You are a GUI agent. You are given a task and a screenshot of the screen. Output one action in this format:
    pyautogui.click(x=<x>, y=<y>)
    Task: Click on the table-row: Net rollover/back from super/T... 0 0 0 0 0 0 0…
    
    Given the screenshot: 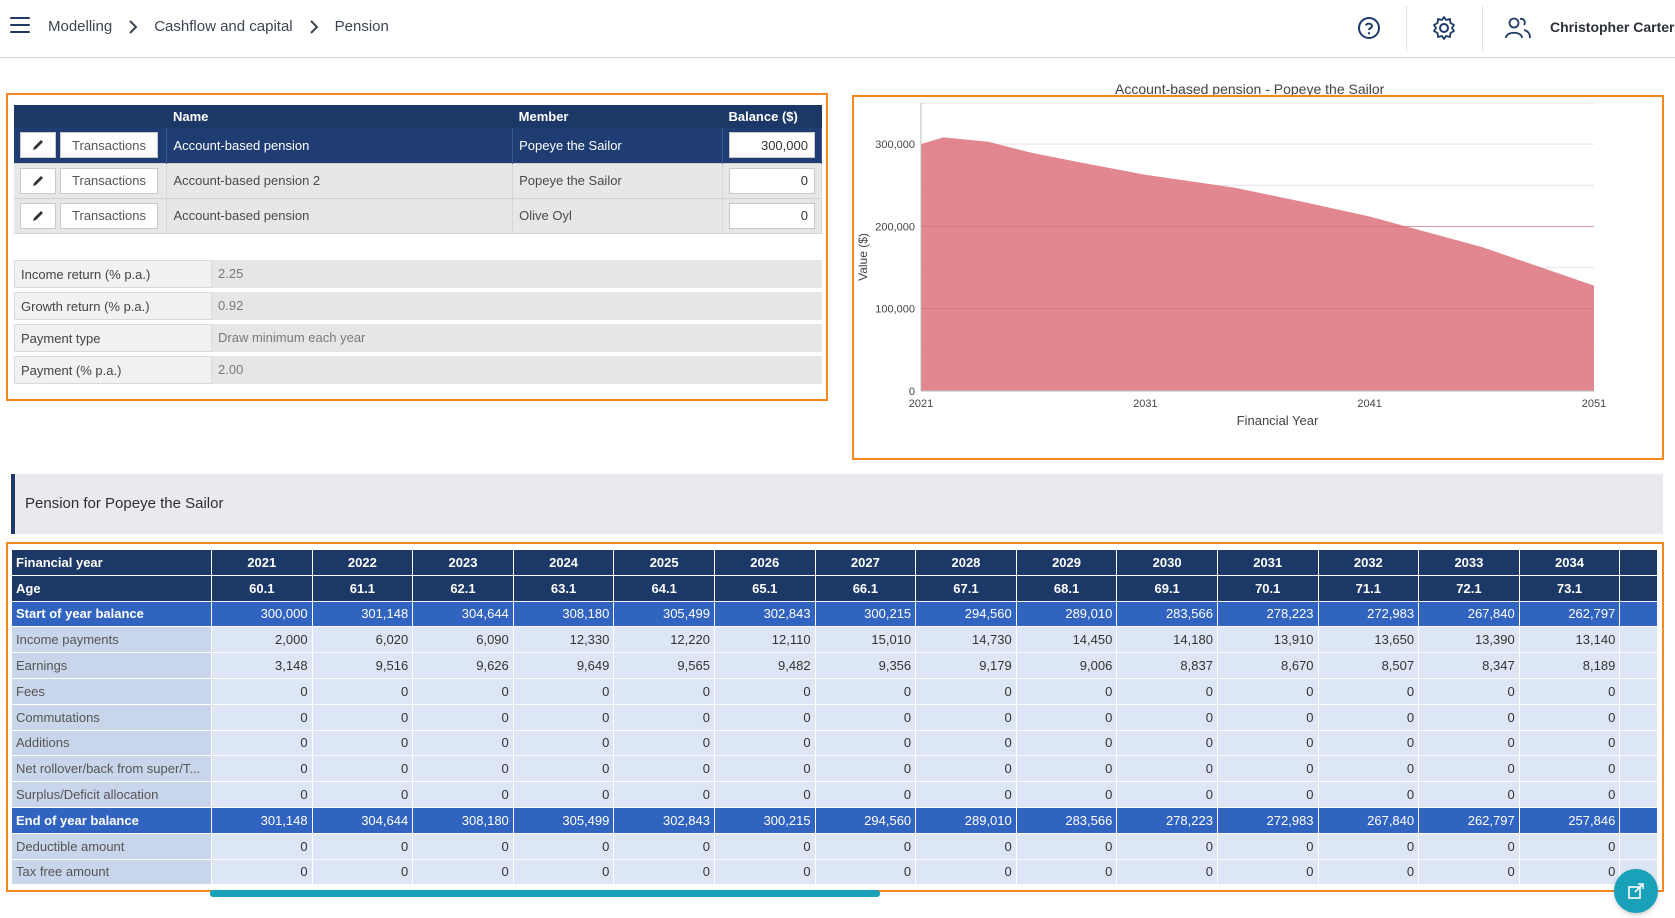 What is the action you would take?
    pyautogui.click(x=835, y=769)
    